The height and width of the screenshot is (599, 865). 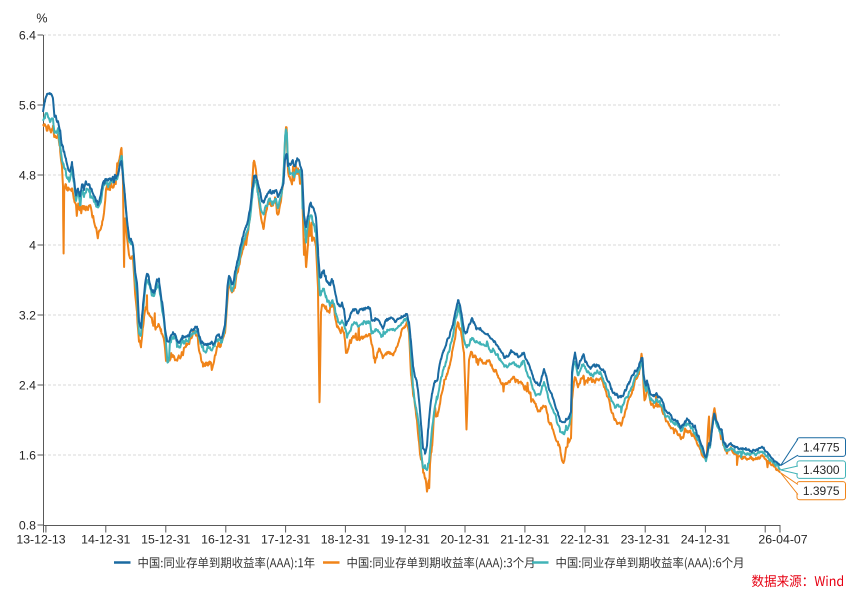 I want to click on svg-text: 1.4775, so click(x=821, y=447).